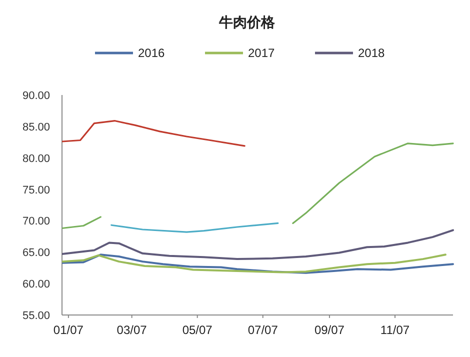  Describe the element at coordinates (36, 284) in the screenshot. I see `y-tick-label: 60.00` at that location.